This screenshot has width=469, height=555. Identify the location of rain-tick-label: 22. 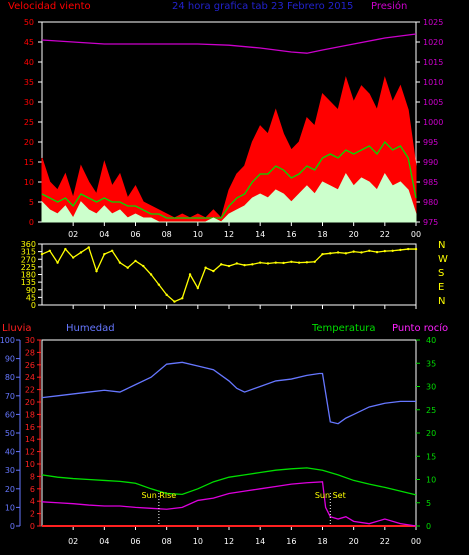
(30, 390).